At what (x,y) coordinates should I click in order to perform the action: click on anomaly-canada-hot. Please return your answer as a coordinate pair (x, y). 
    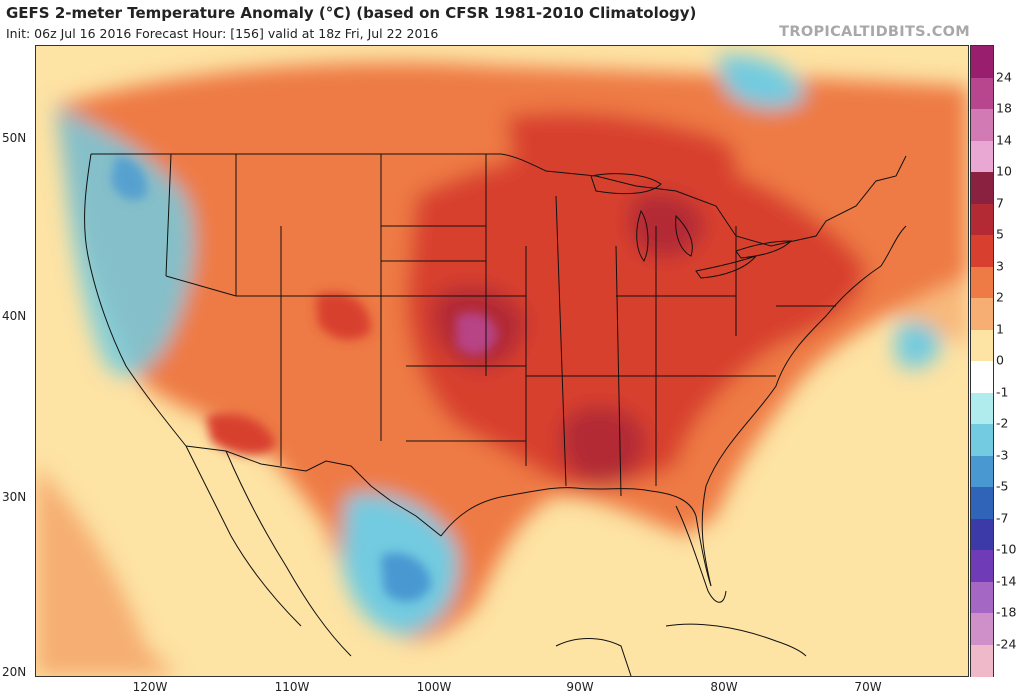
    Looking at the image, I should click on (622, 159).